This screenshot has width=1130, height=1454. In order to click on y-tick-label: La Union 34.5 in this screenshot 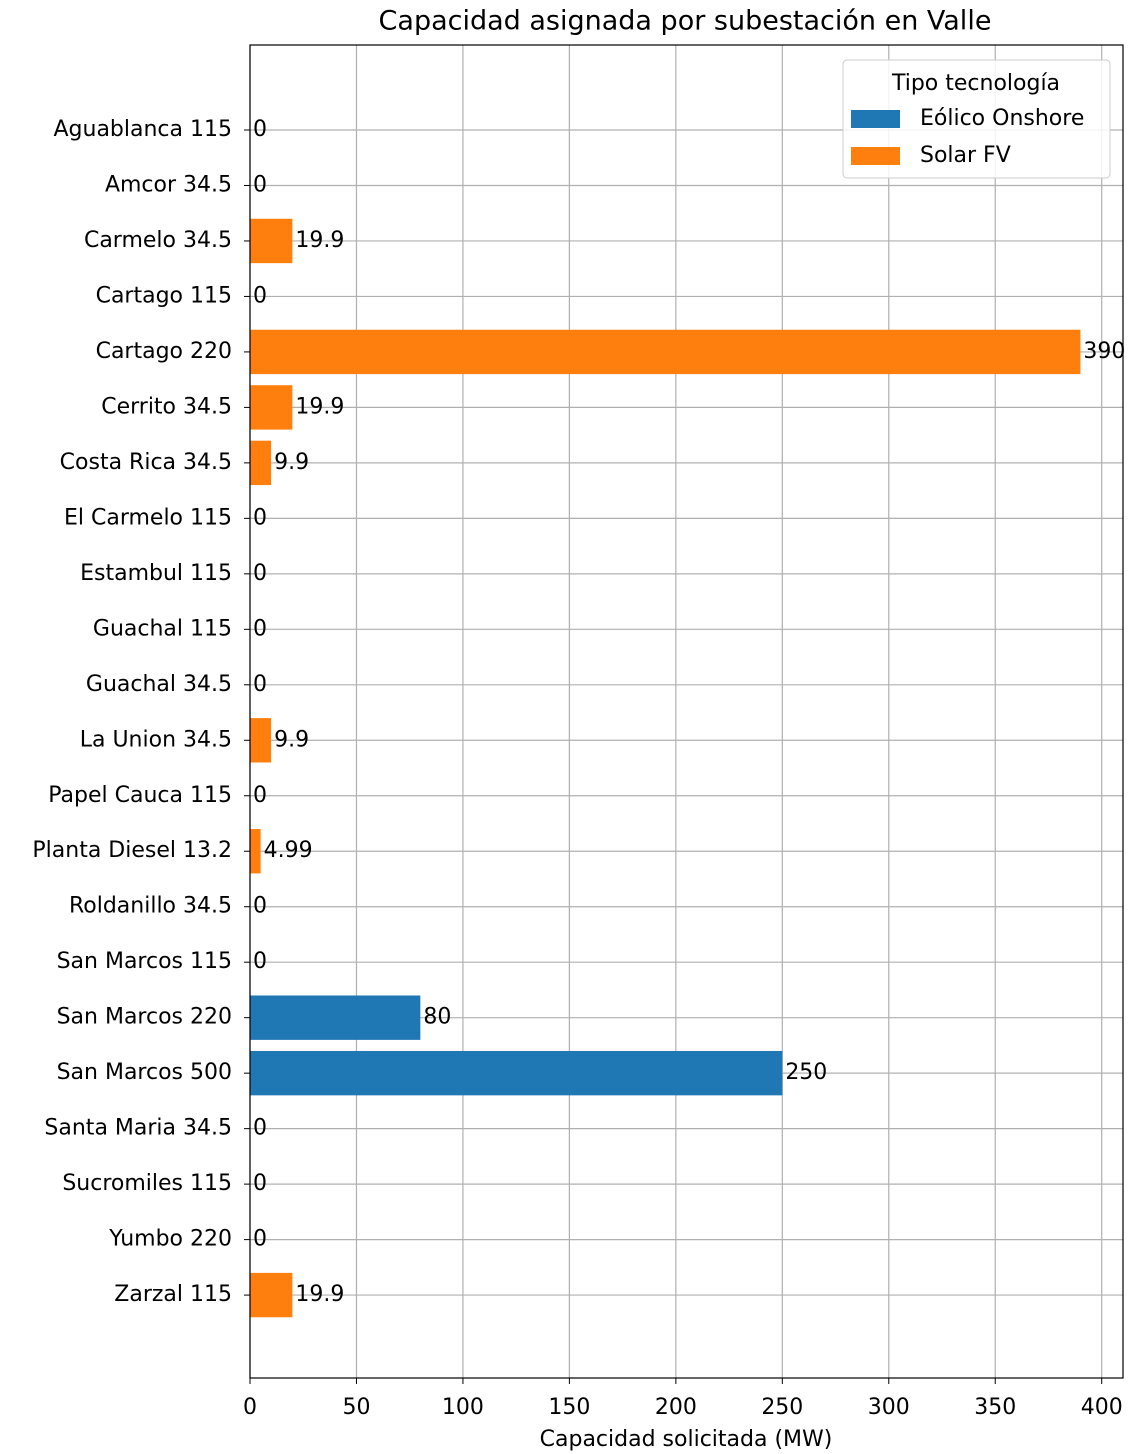, I will do `click(156, 739)`.